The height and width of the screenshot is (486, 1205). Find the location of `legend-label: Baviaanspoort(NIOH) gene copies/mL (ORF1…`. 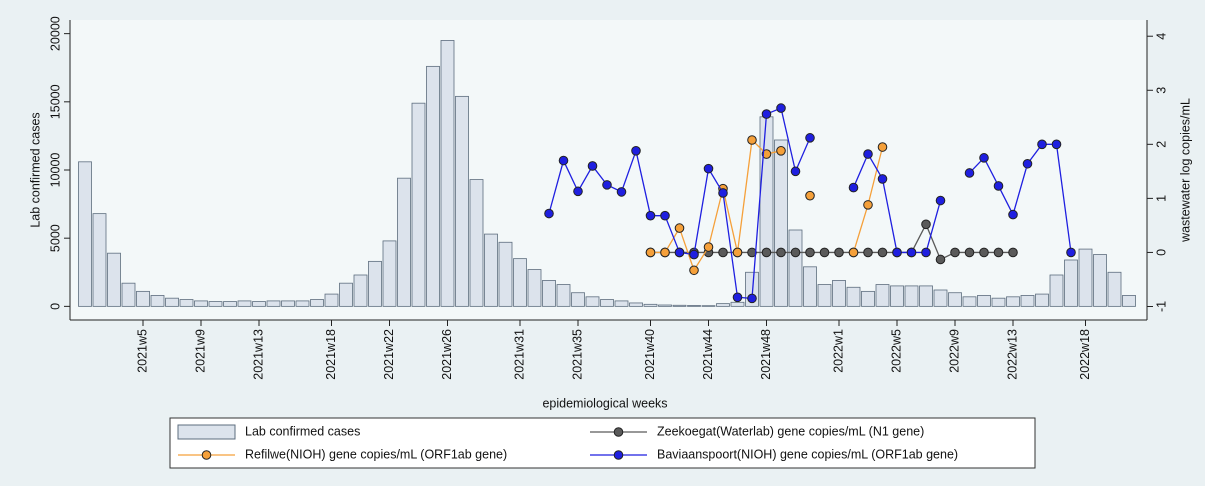

legend-label: Baviaanspoort(NIOH) gene copies/mL (ORF1… is located at coordinates (807, 454).